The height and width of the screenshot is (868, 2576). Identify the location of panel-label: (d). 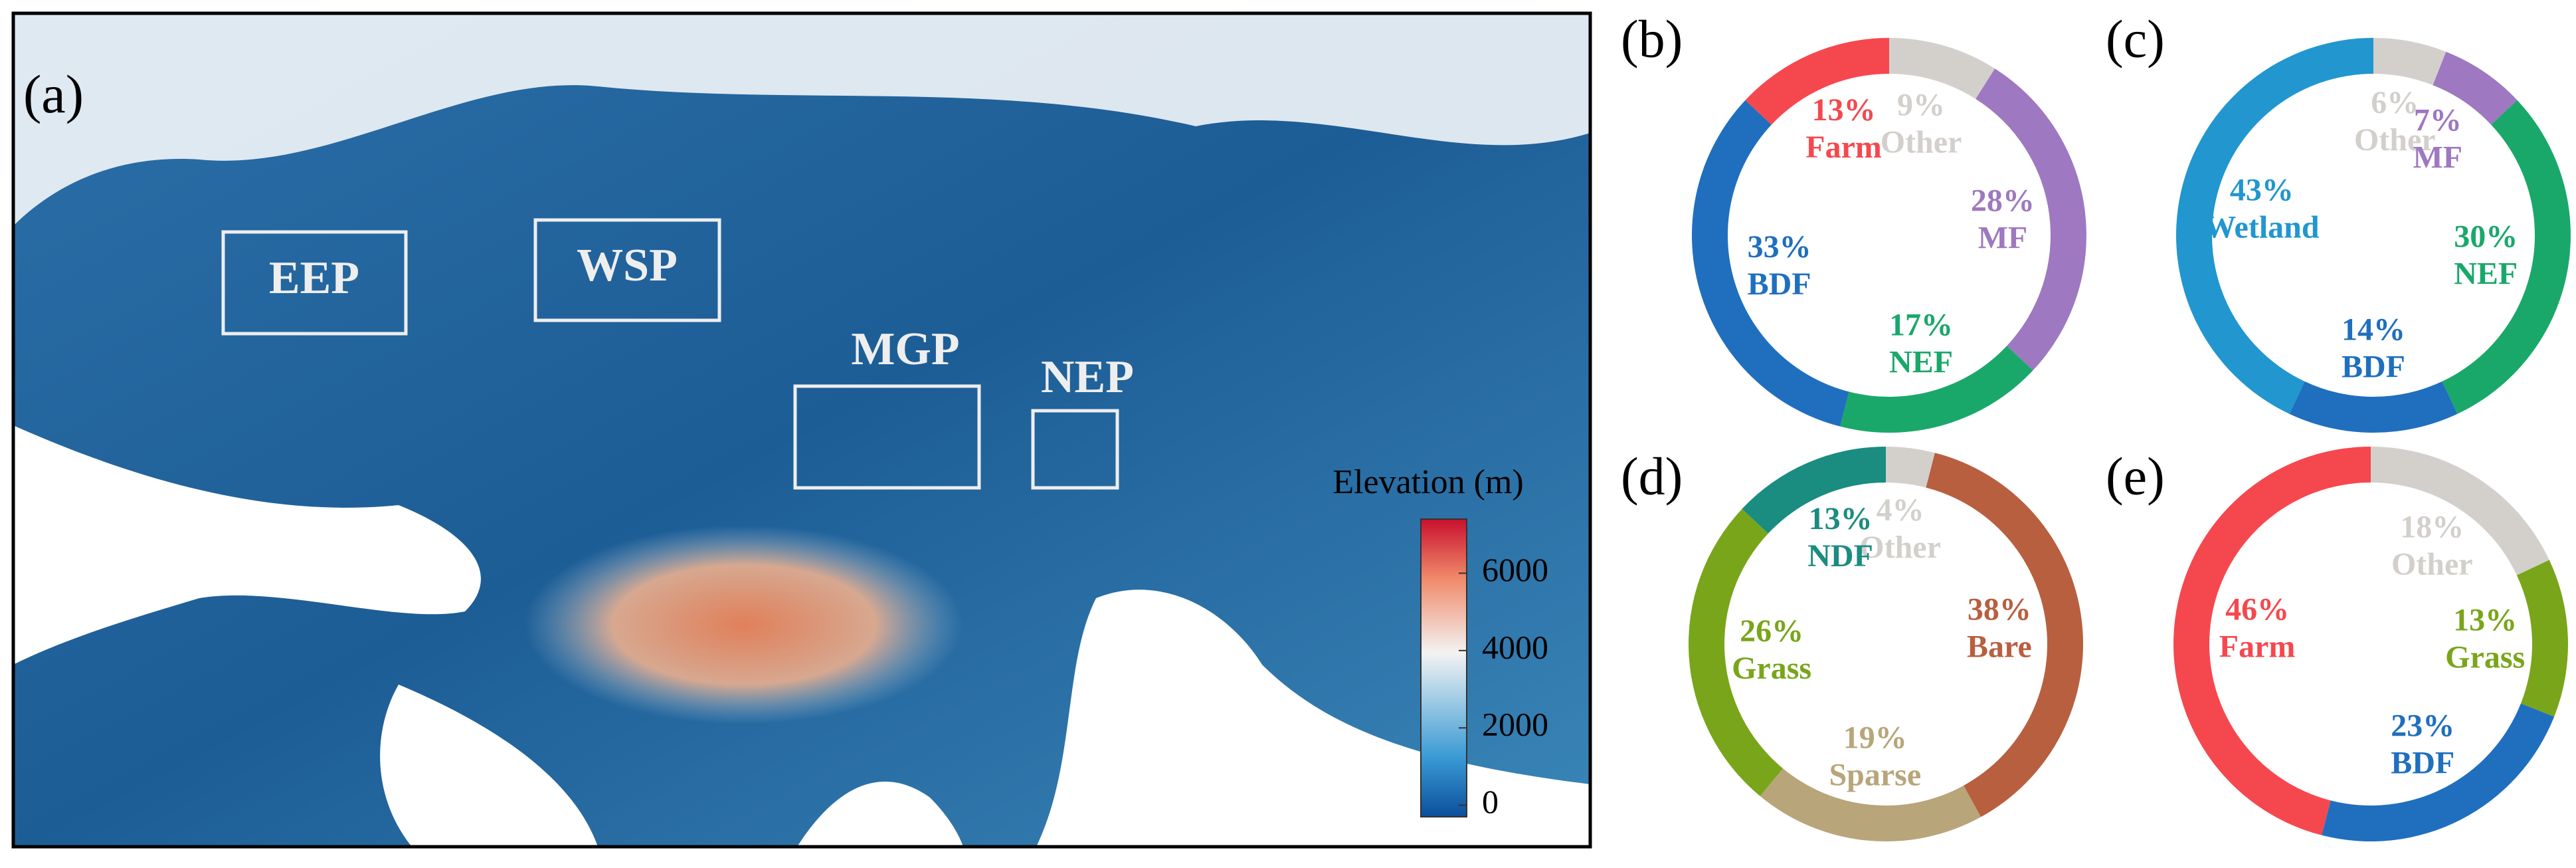
(1652, 477).